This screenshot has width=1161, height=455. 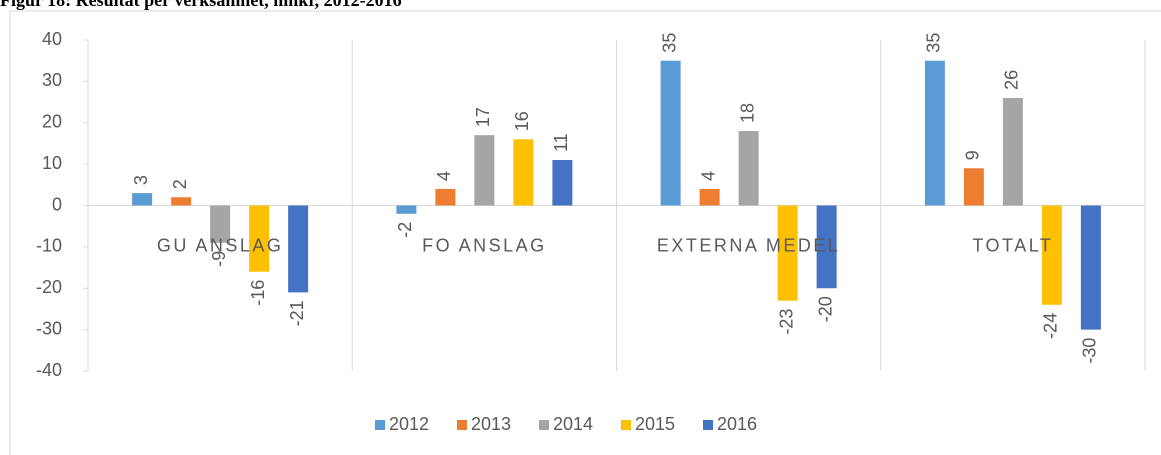 I want to click on value-label: 9, so click(x=973, y=155).